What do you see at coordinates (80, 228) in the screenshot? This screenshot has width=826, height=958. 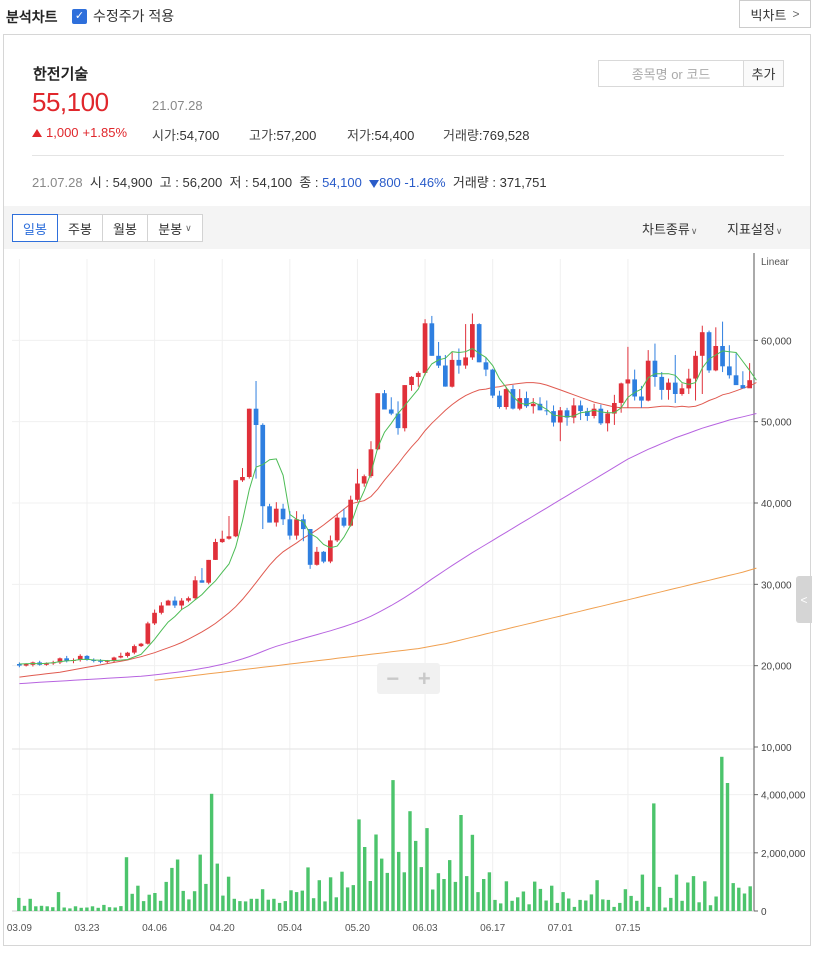 I see `tab-weekly: 주봉` at bounding box center [80, 228].